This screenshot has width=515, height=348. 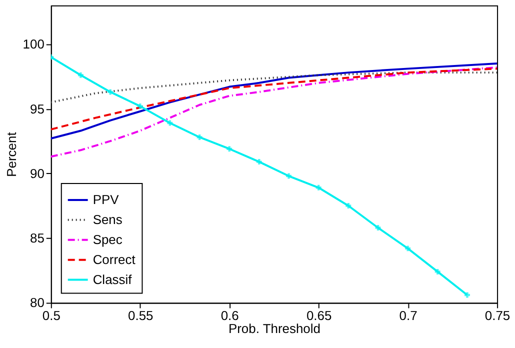 I want to click on y-tick-label: 85, so click(x=37, y=238).